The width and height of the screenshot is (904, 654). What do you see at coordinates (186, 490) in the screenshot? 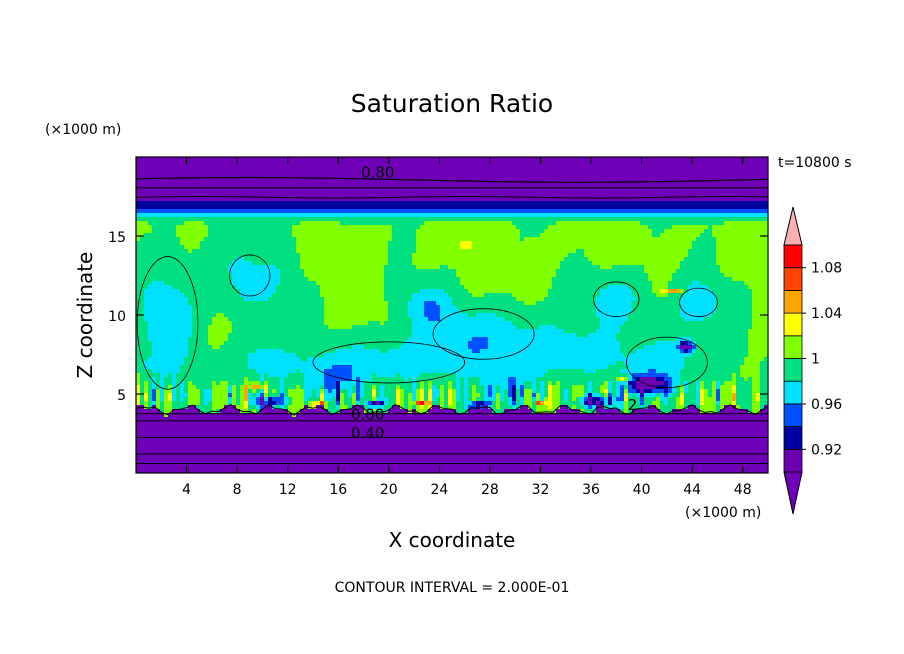
I see `x-tick-label: 4` at bounding box center [186, 490].